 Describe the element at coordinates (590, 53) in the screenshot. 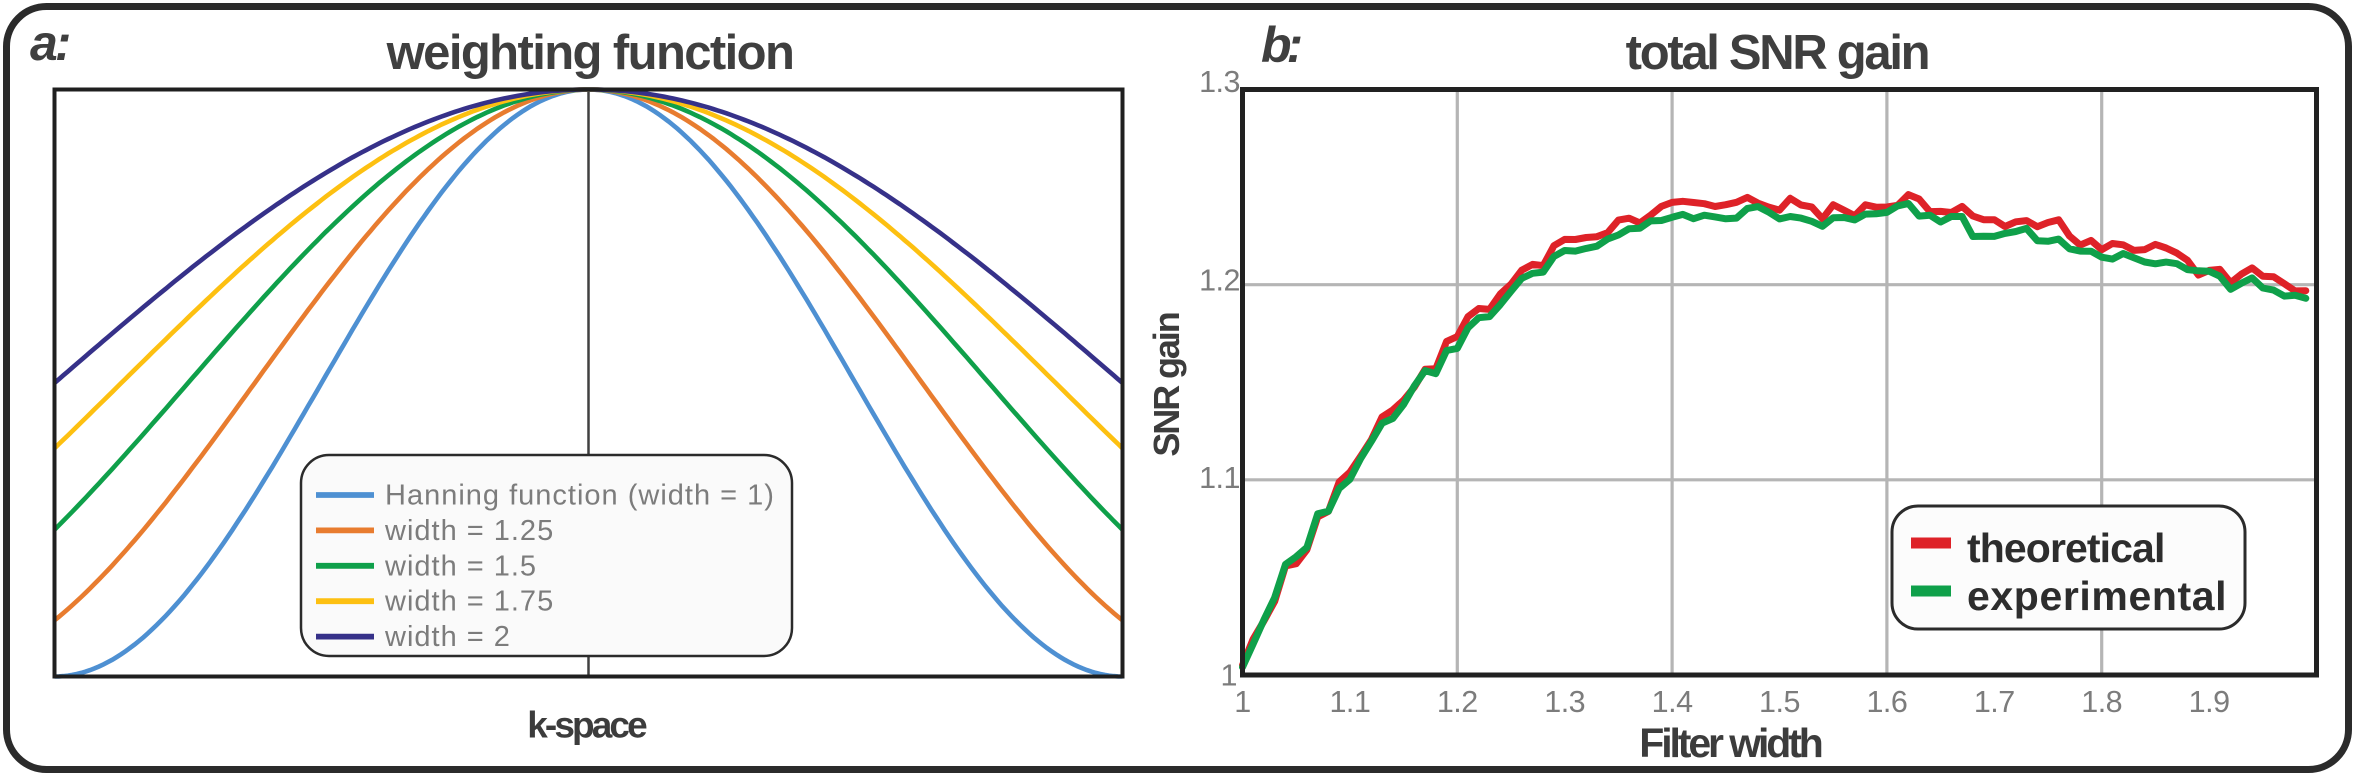

I see `svg-text: weighting function` at that location.